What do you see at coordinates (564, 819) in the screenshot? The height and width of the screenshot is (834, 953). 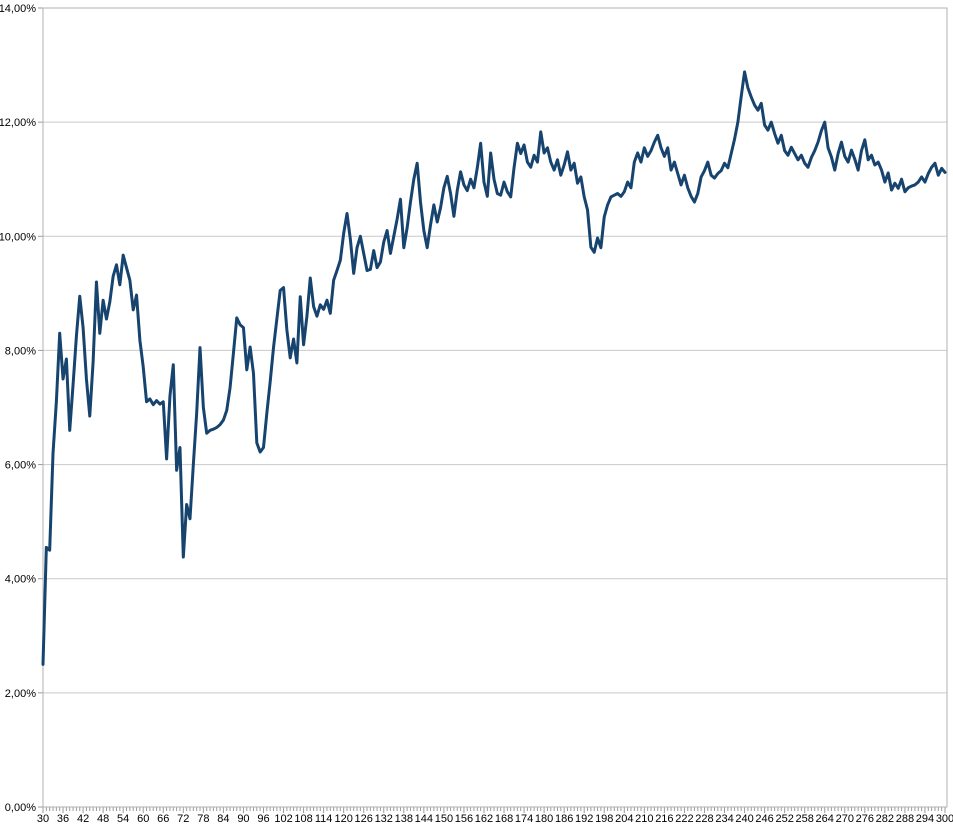 I see `x-axis-label: 186` at bounding box center [564, 819].